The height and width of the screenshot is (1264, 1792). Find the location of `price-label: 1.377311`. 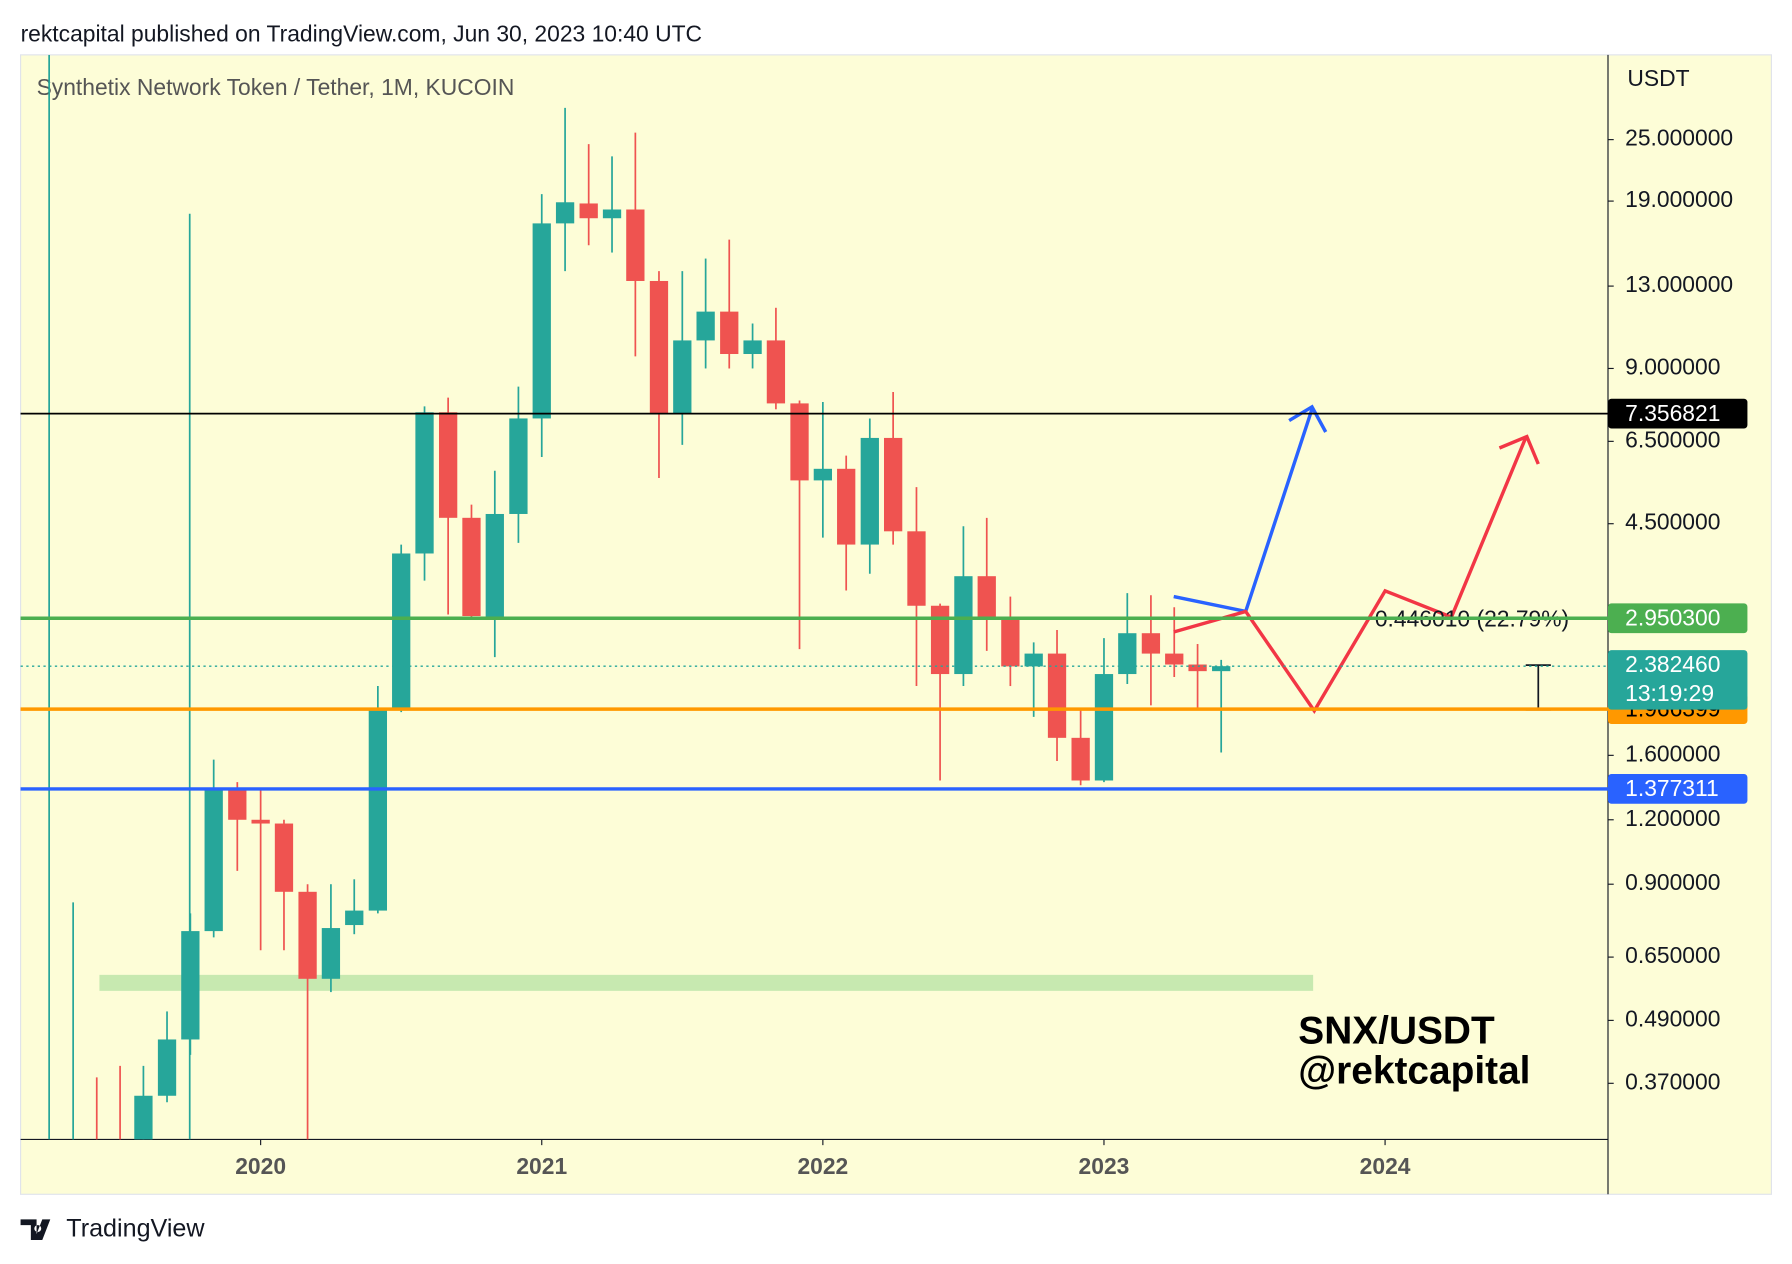

price-label: 1.377311 is located at coordinates (1672, 788).